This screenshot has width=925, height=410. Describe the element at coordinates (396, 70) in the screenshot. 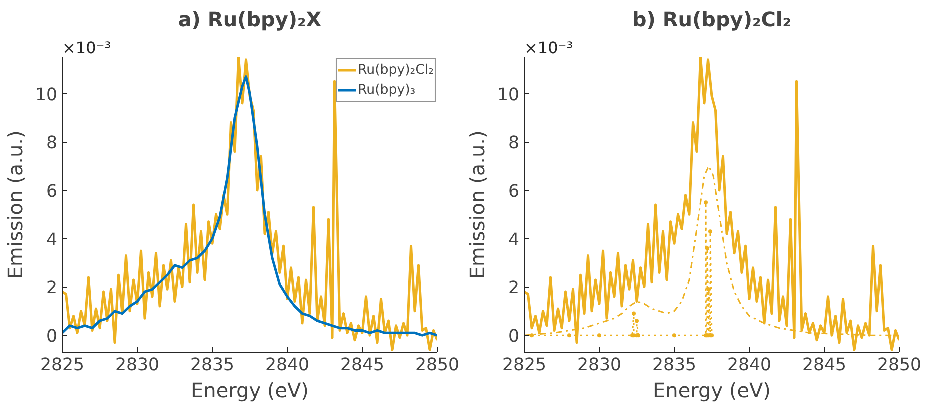

I see `legend-label: Ru(bpy)₂Cl₂` at that location.